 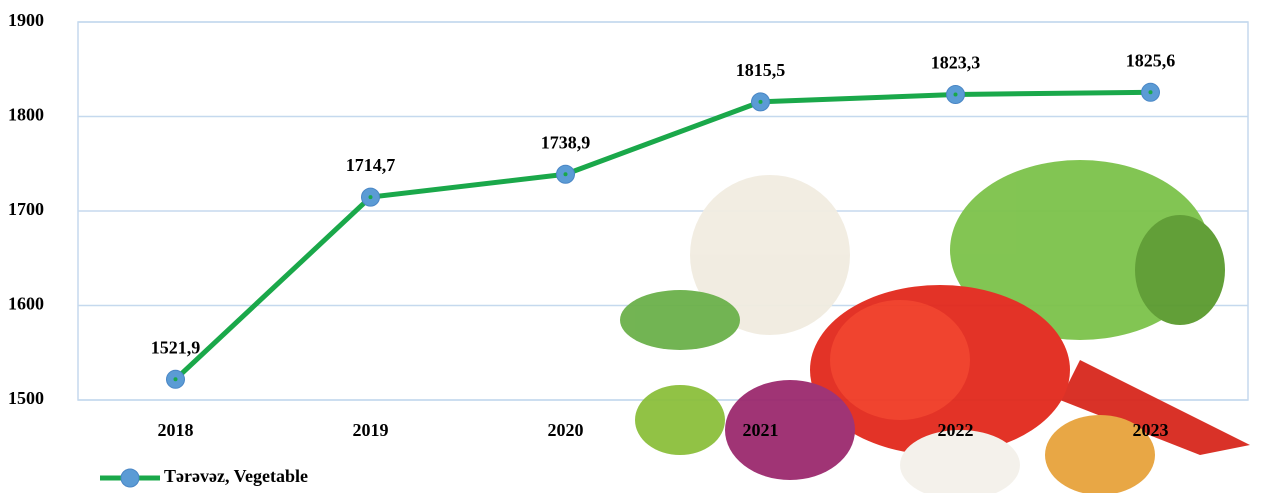 What do you see at coordinates (761, 430) in the screenshot?
I see `x-tick-label: 2021` at bounding box center [761, 430].